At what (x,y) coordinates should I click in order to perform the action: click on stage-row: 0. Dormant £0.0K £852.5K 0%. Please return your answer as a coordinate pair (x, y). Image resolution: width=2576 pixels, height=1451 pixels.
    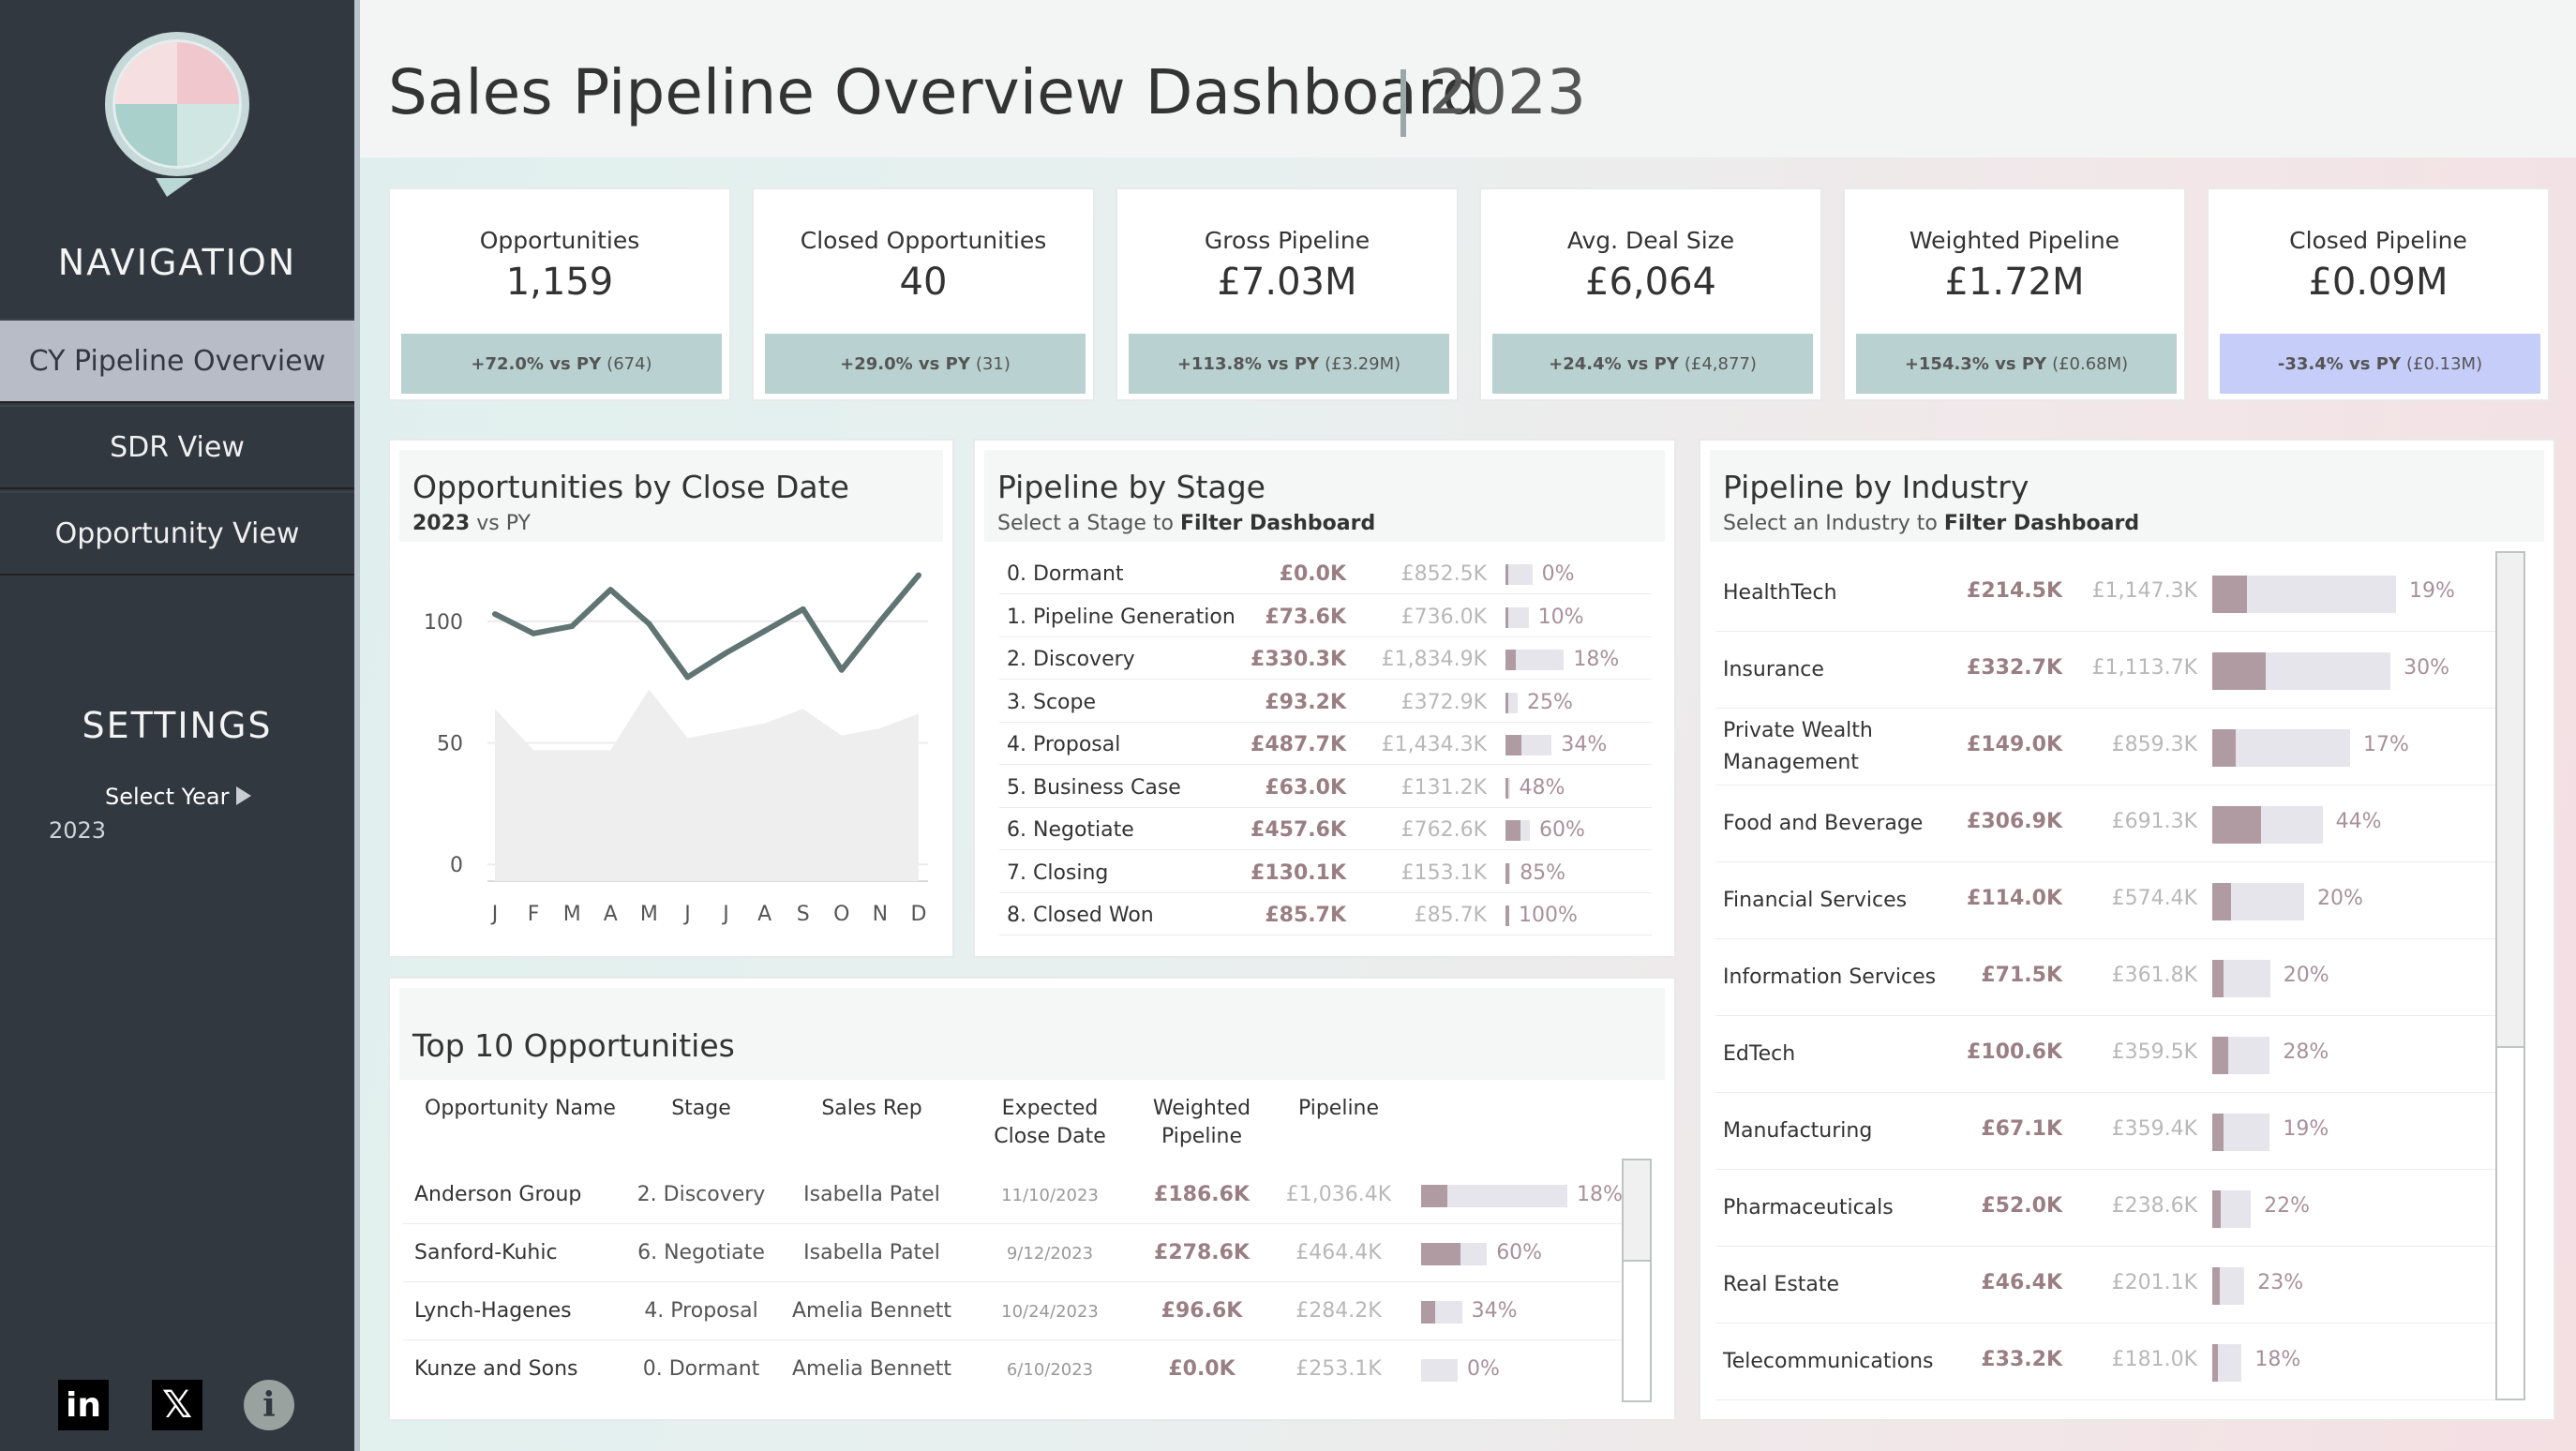
    Looking at the image, I should click on (1325, 574).